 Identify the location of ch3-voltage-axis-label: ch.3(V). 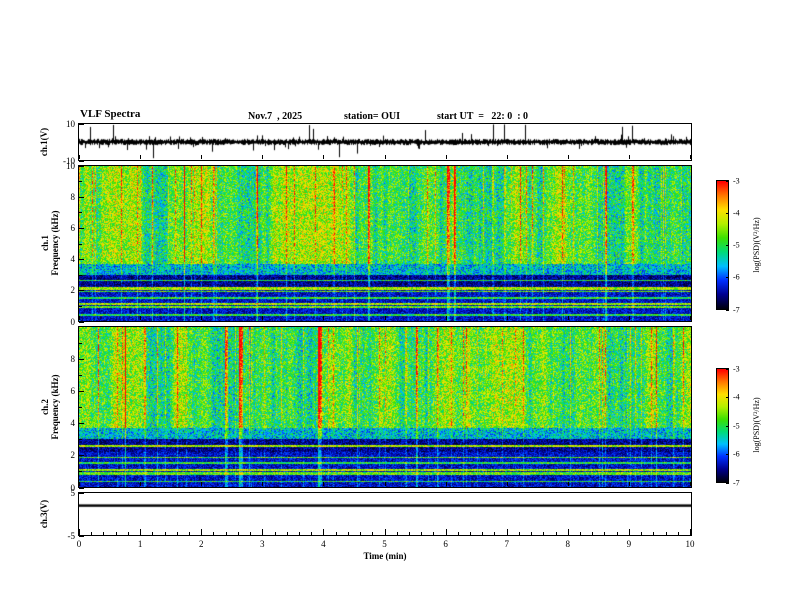
(44, 514).